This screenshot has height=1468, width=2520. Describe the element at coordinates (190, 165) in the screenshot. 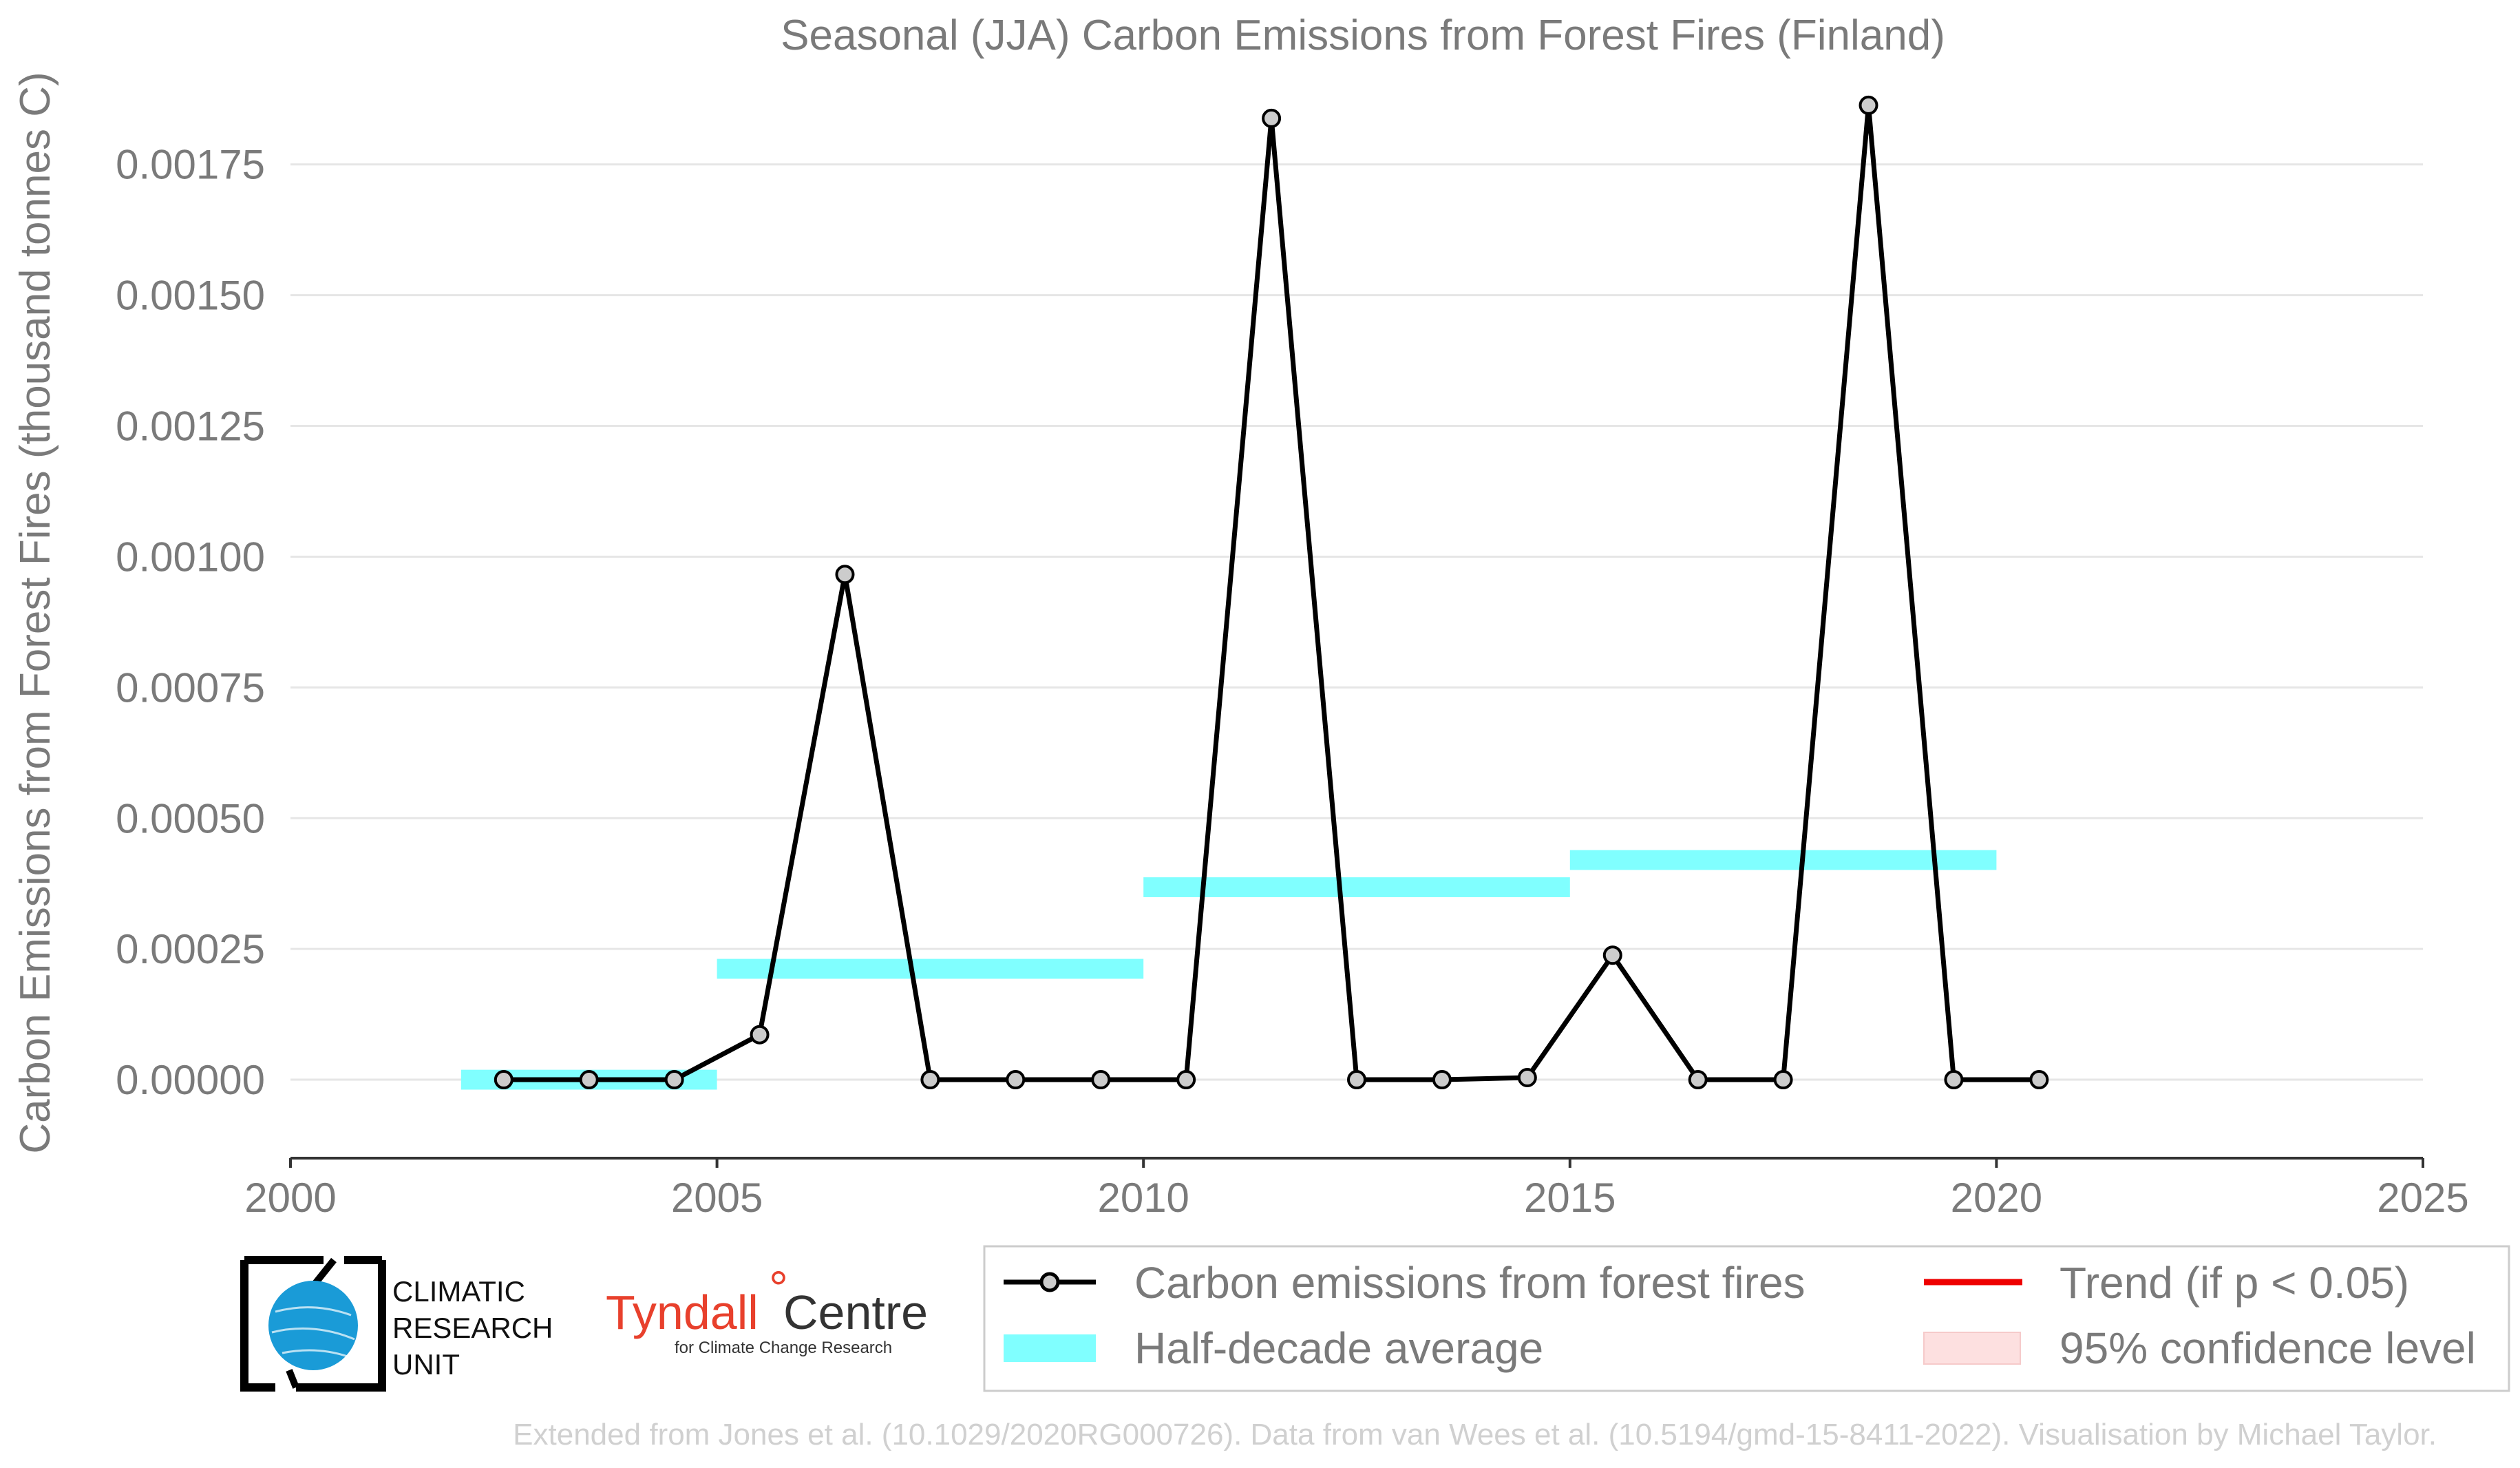

I see `y-tick-label: 0.00175` at that location.